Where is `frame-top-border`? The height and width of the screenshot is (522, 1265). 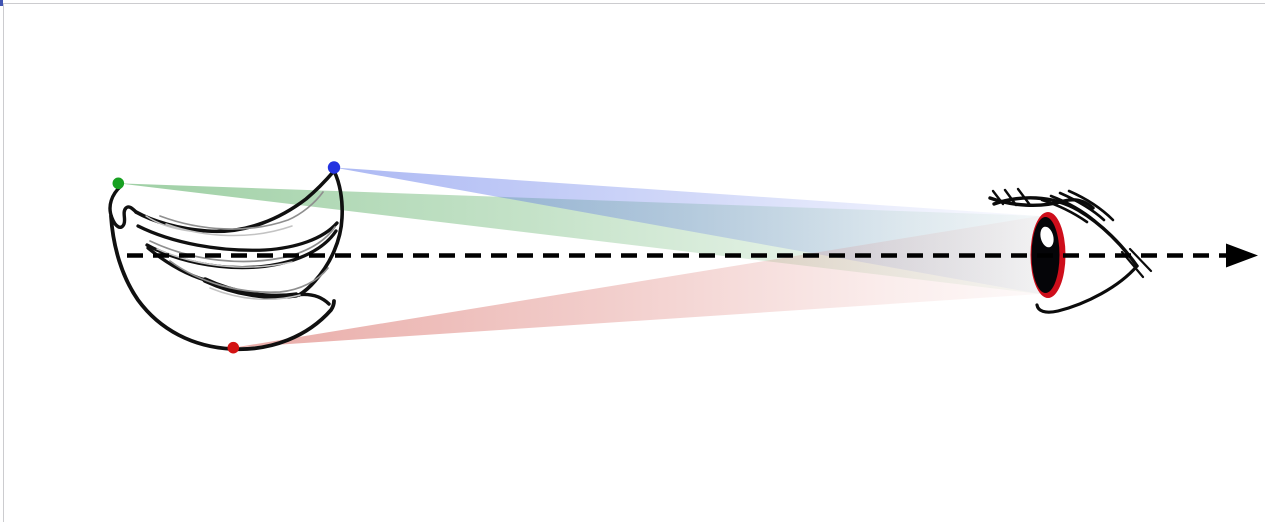 frame-top-border is located at coordinates (632, 3).